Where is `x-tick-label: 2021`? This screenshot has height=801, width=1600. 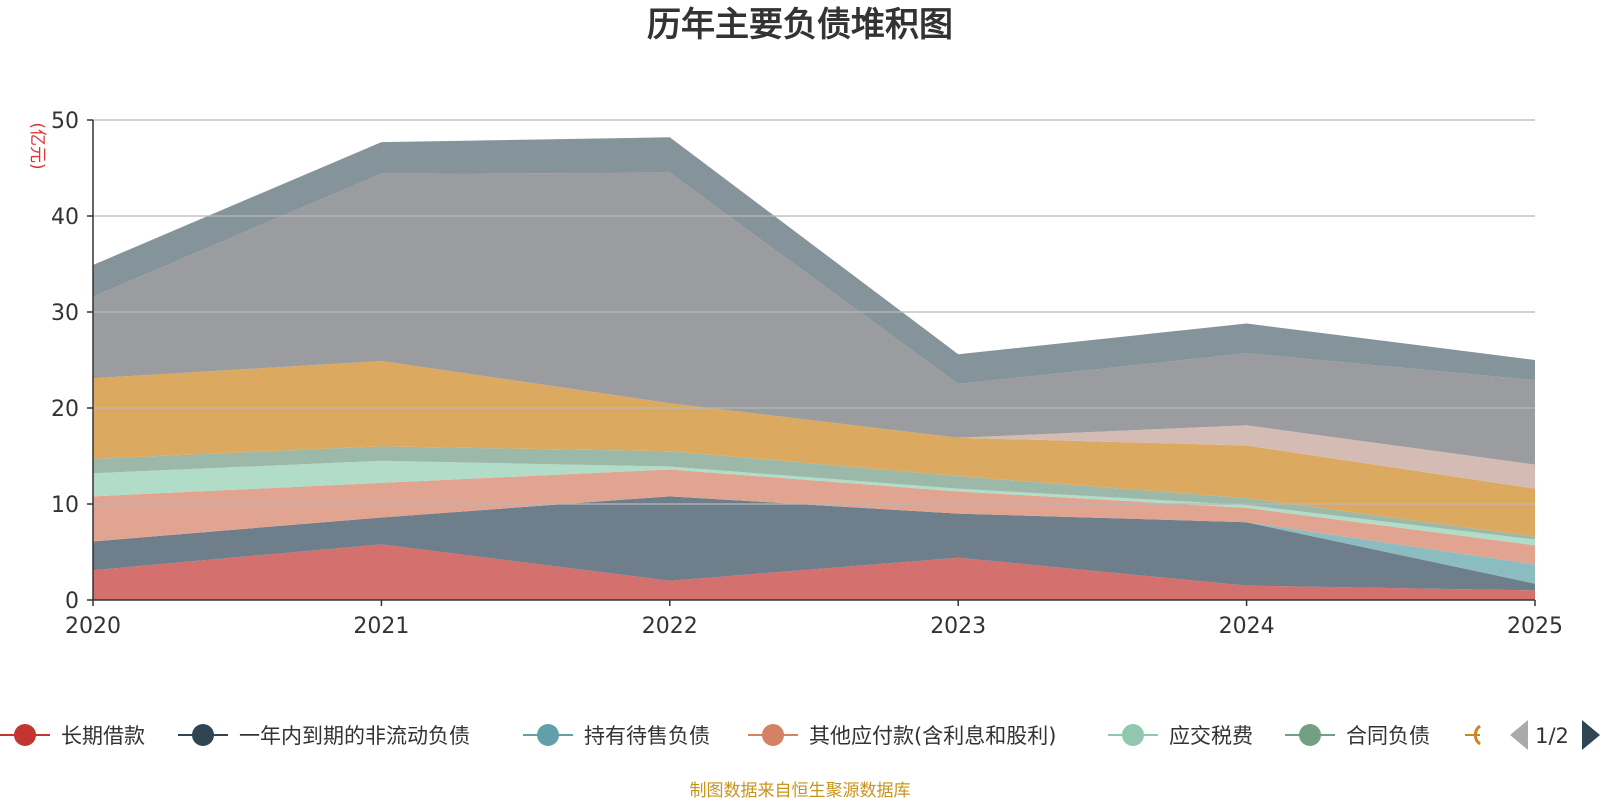
x-tick-label: 2021 is located at coordinates (381, 626).